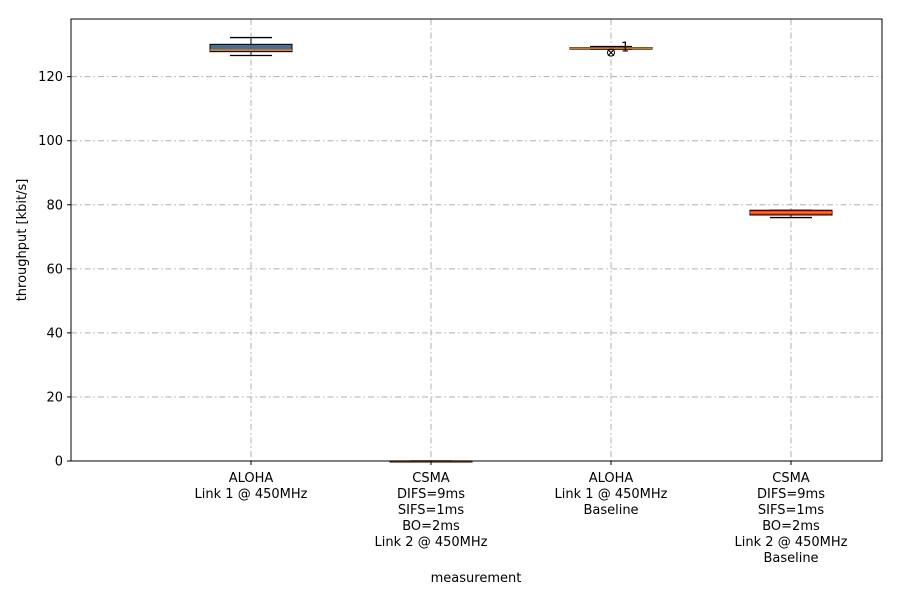 This screenshot has height=600, width=900. Describe the element at coordinates (54, 333) in the screenshot. I see `y-tick-label-2: 40` at that location.